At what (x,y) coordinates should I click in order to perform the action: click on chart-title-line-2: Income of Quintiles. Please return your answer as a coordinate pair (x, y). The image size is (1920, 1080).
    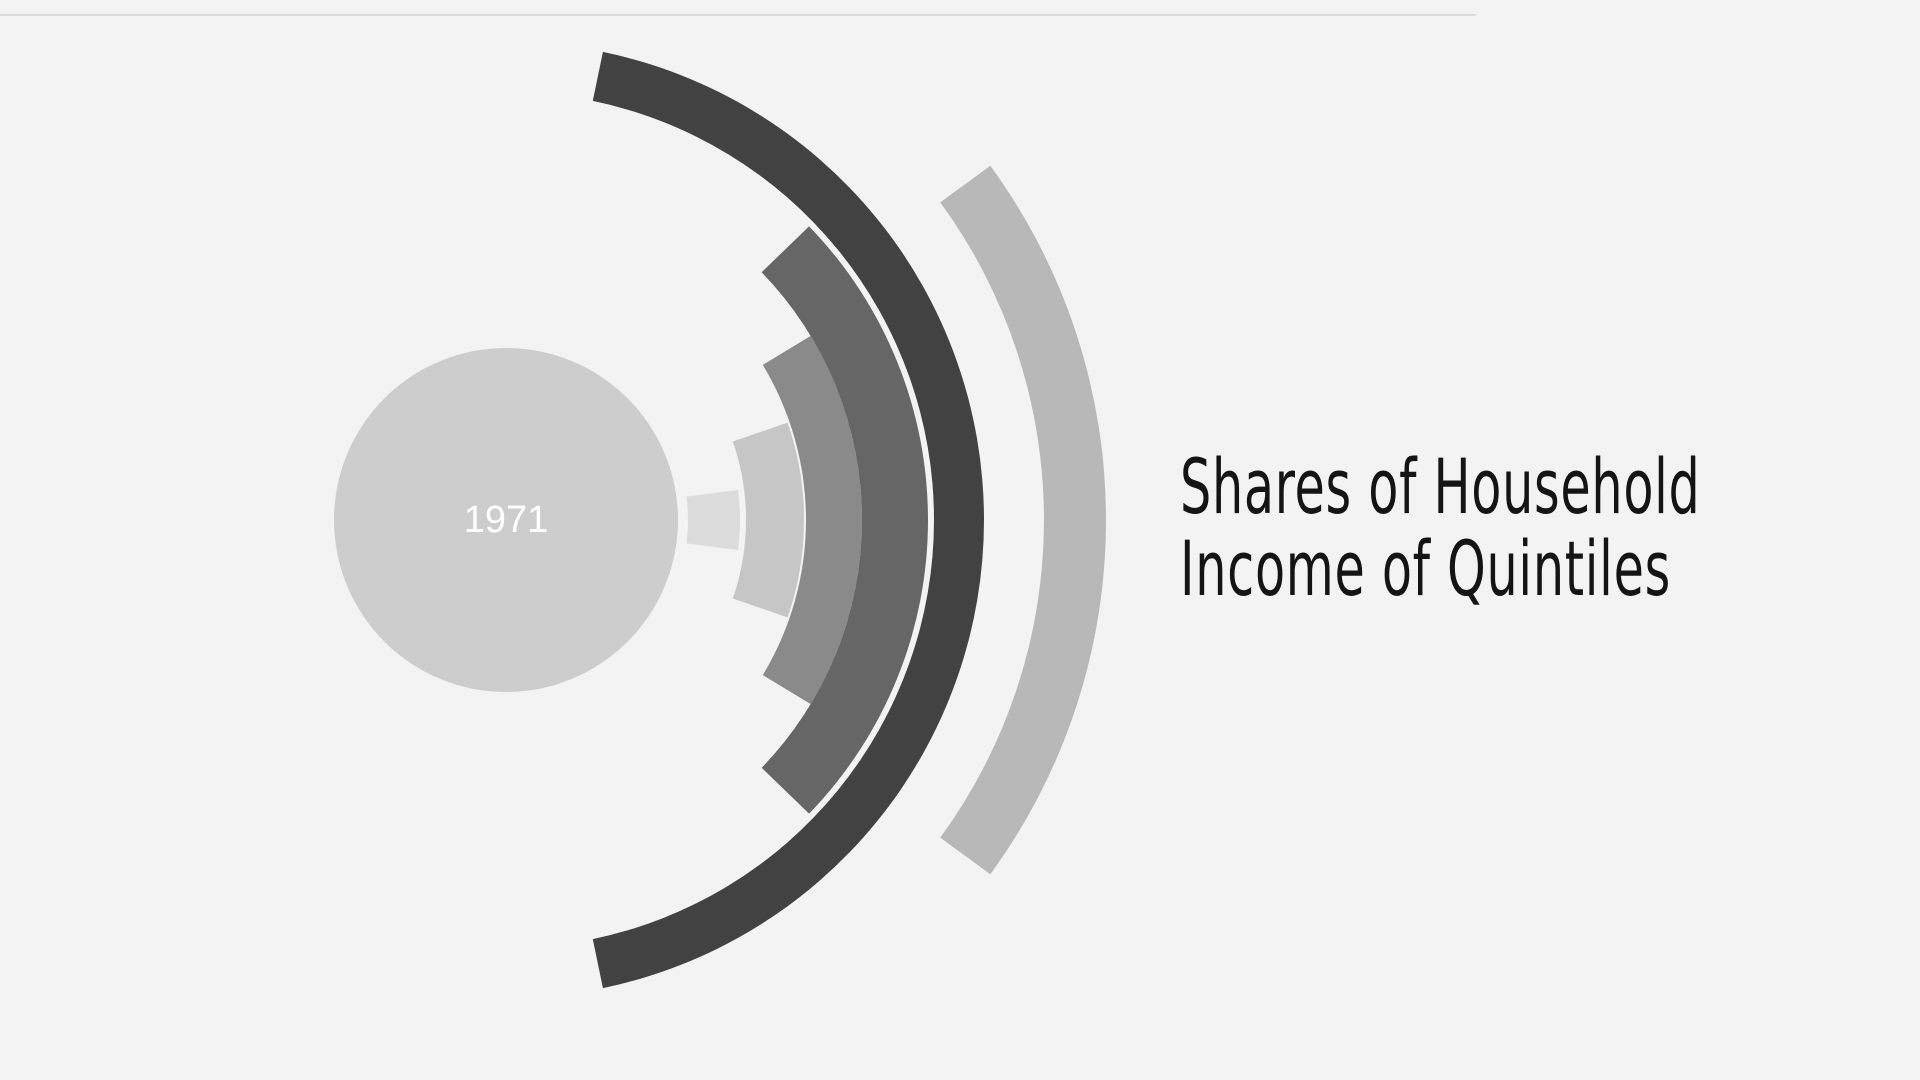
    Looking at the image, I should click on (1425, 568).